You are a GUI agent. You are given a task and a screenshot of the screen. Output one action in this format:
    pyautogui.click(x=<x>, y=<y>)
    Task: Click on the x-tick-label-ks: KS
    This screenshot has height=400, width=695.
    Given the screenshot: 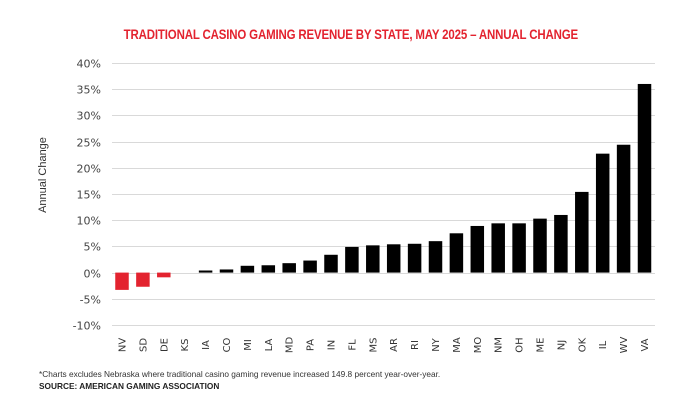 What is the action you would take?
    pyautogui.click(x=185, y=345)
    